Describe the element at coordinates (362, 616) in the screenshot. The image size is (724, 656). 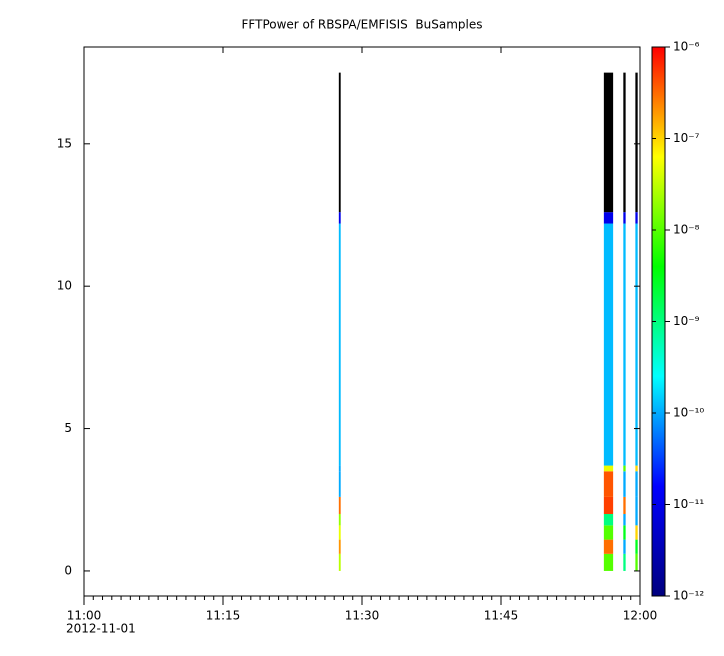
I see `x-tick-label: 11:30` at that location.